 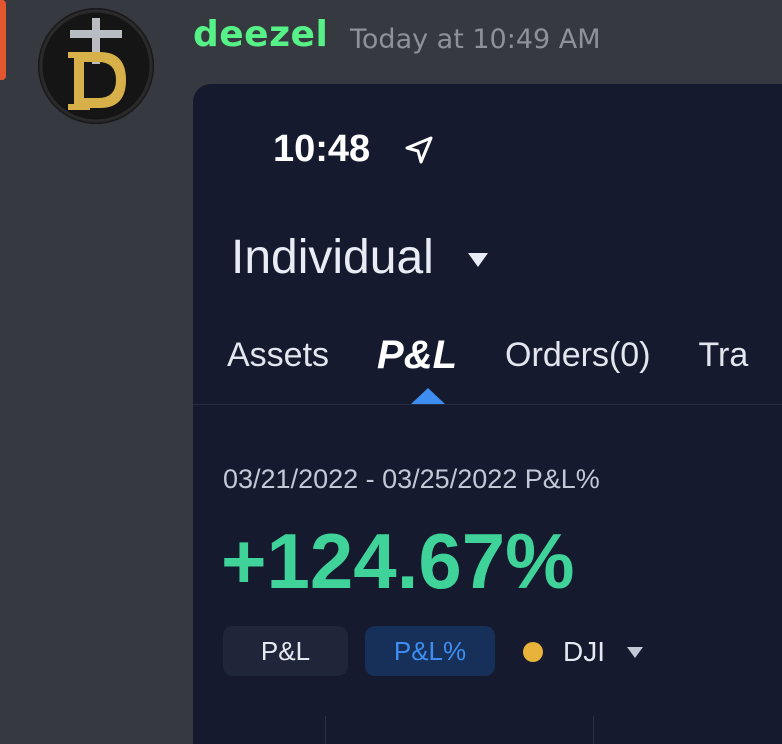 I want to click on tab-assets: Assets, so click(x=278, y=354).